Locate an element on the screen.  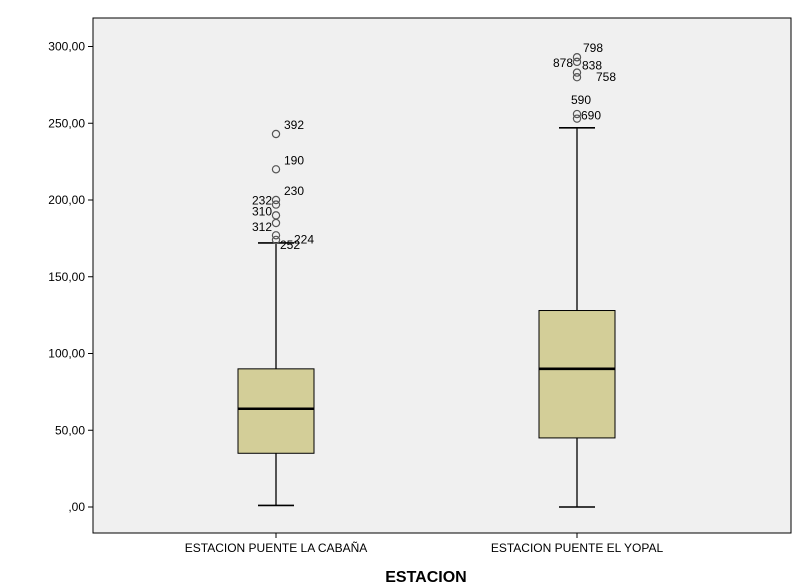
outlier-label: 232 is located at coordinates (262, 201).